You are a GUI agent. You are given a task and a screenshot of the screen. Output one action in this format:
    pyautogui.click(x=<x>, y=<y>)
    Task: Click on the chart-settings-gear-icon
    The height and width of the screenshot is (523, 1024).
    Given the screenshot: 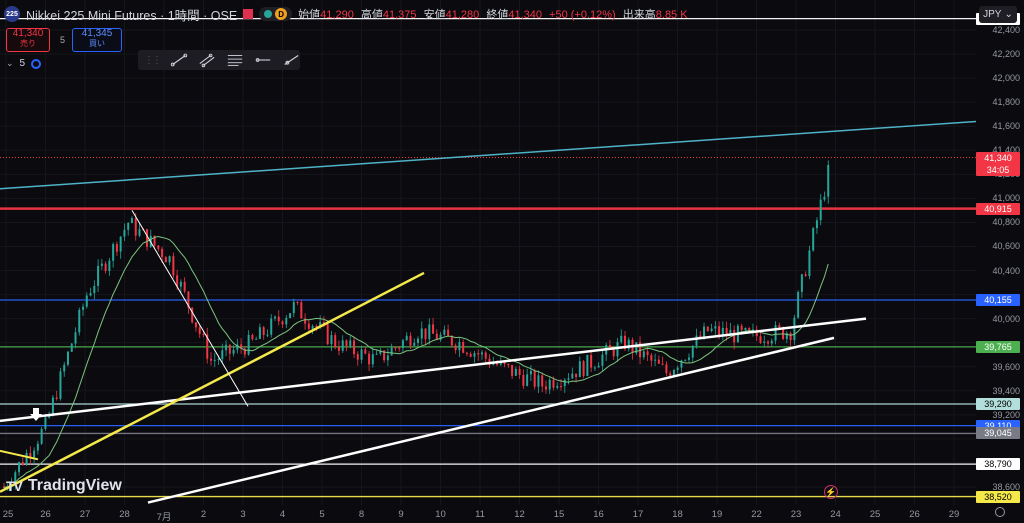 What is the action you would take?
    pyautogui.click(x=1000, y=512)
    